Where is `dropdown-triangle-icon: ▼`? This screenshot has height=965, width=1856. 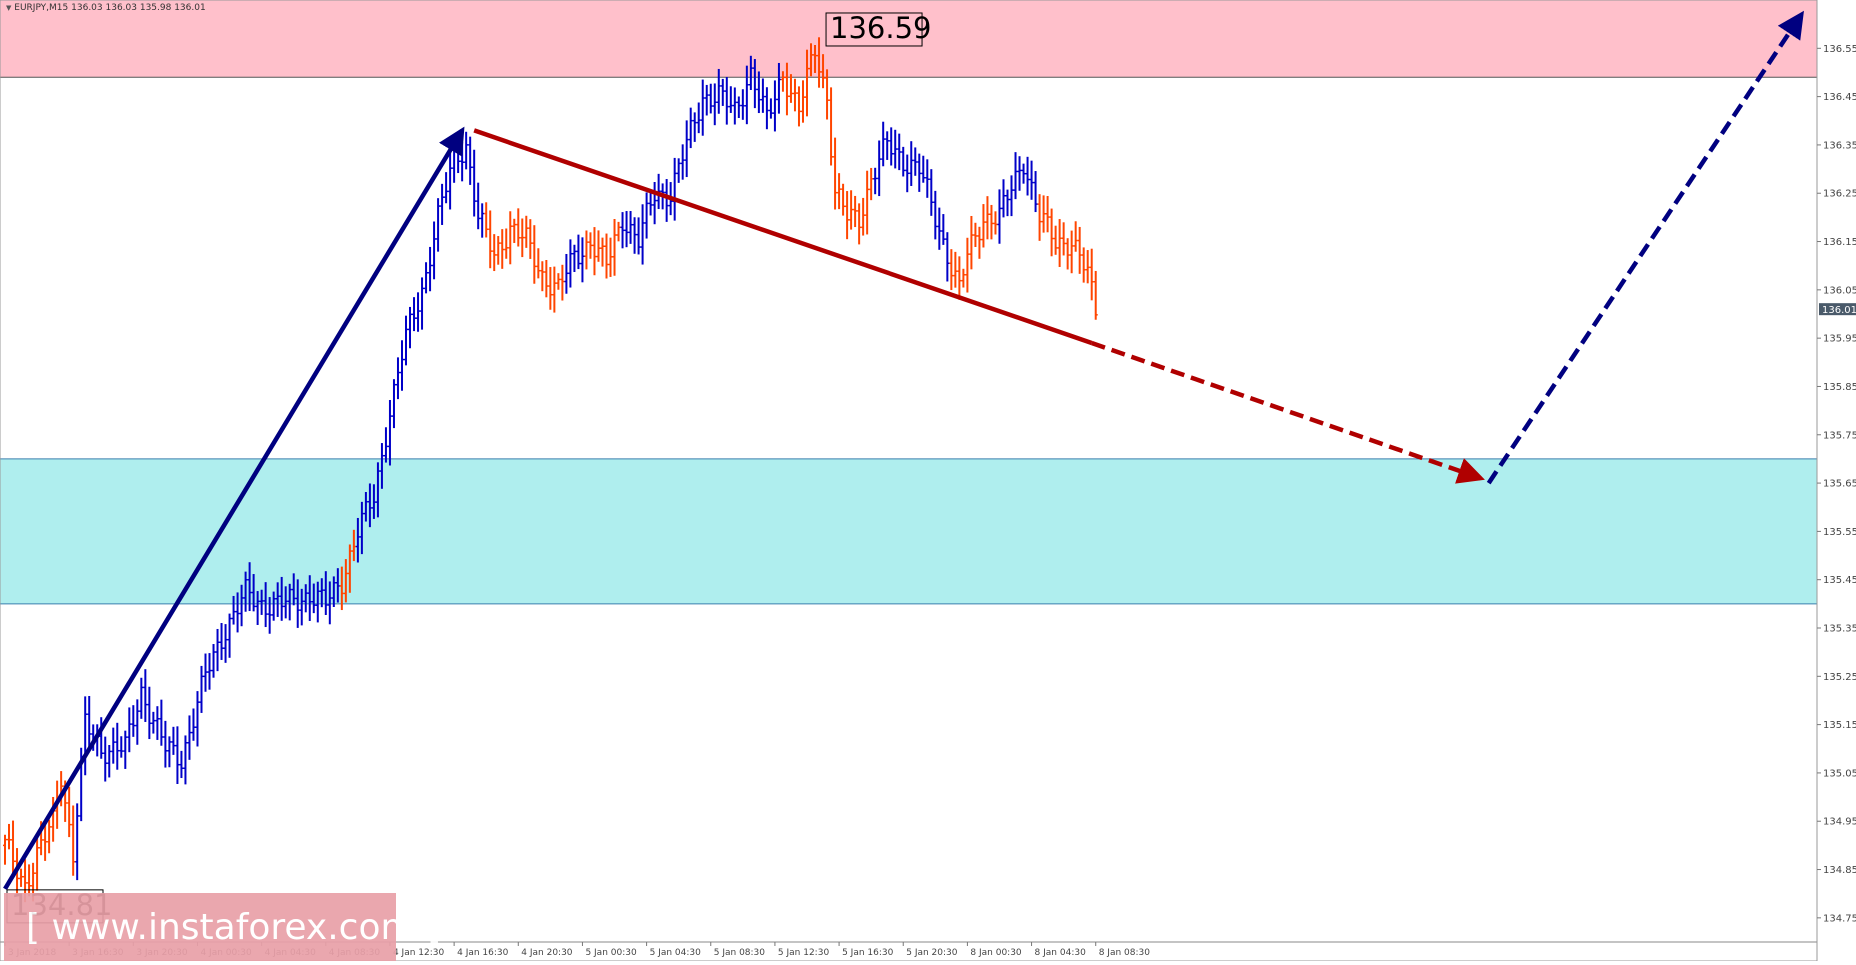 dropdown-triangle-icon: ▼ is located at coordinates (9, 8).